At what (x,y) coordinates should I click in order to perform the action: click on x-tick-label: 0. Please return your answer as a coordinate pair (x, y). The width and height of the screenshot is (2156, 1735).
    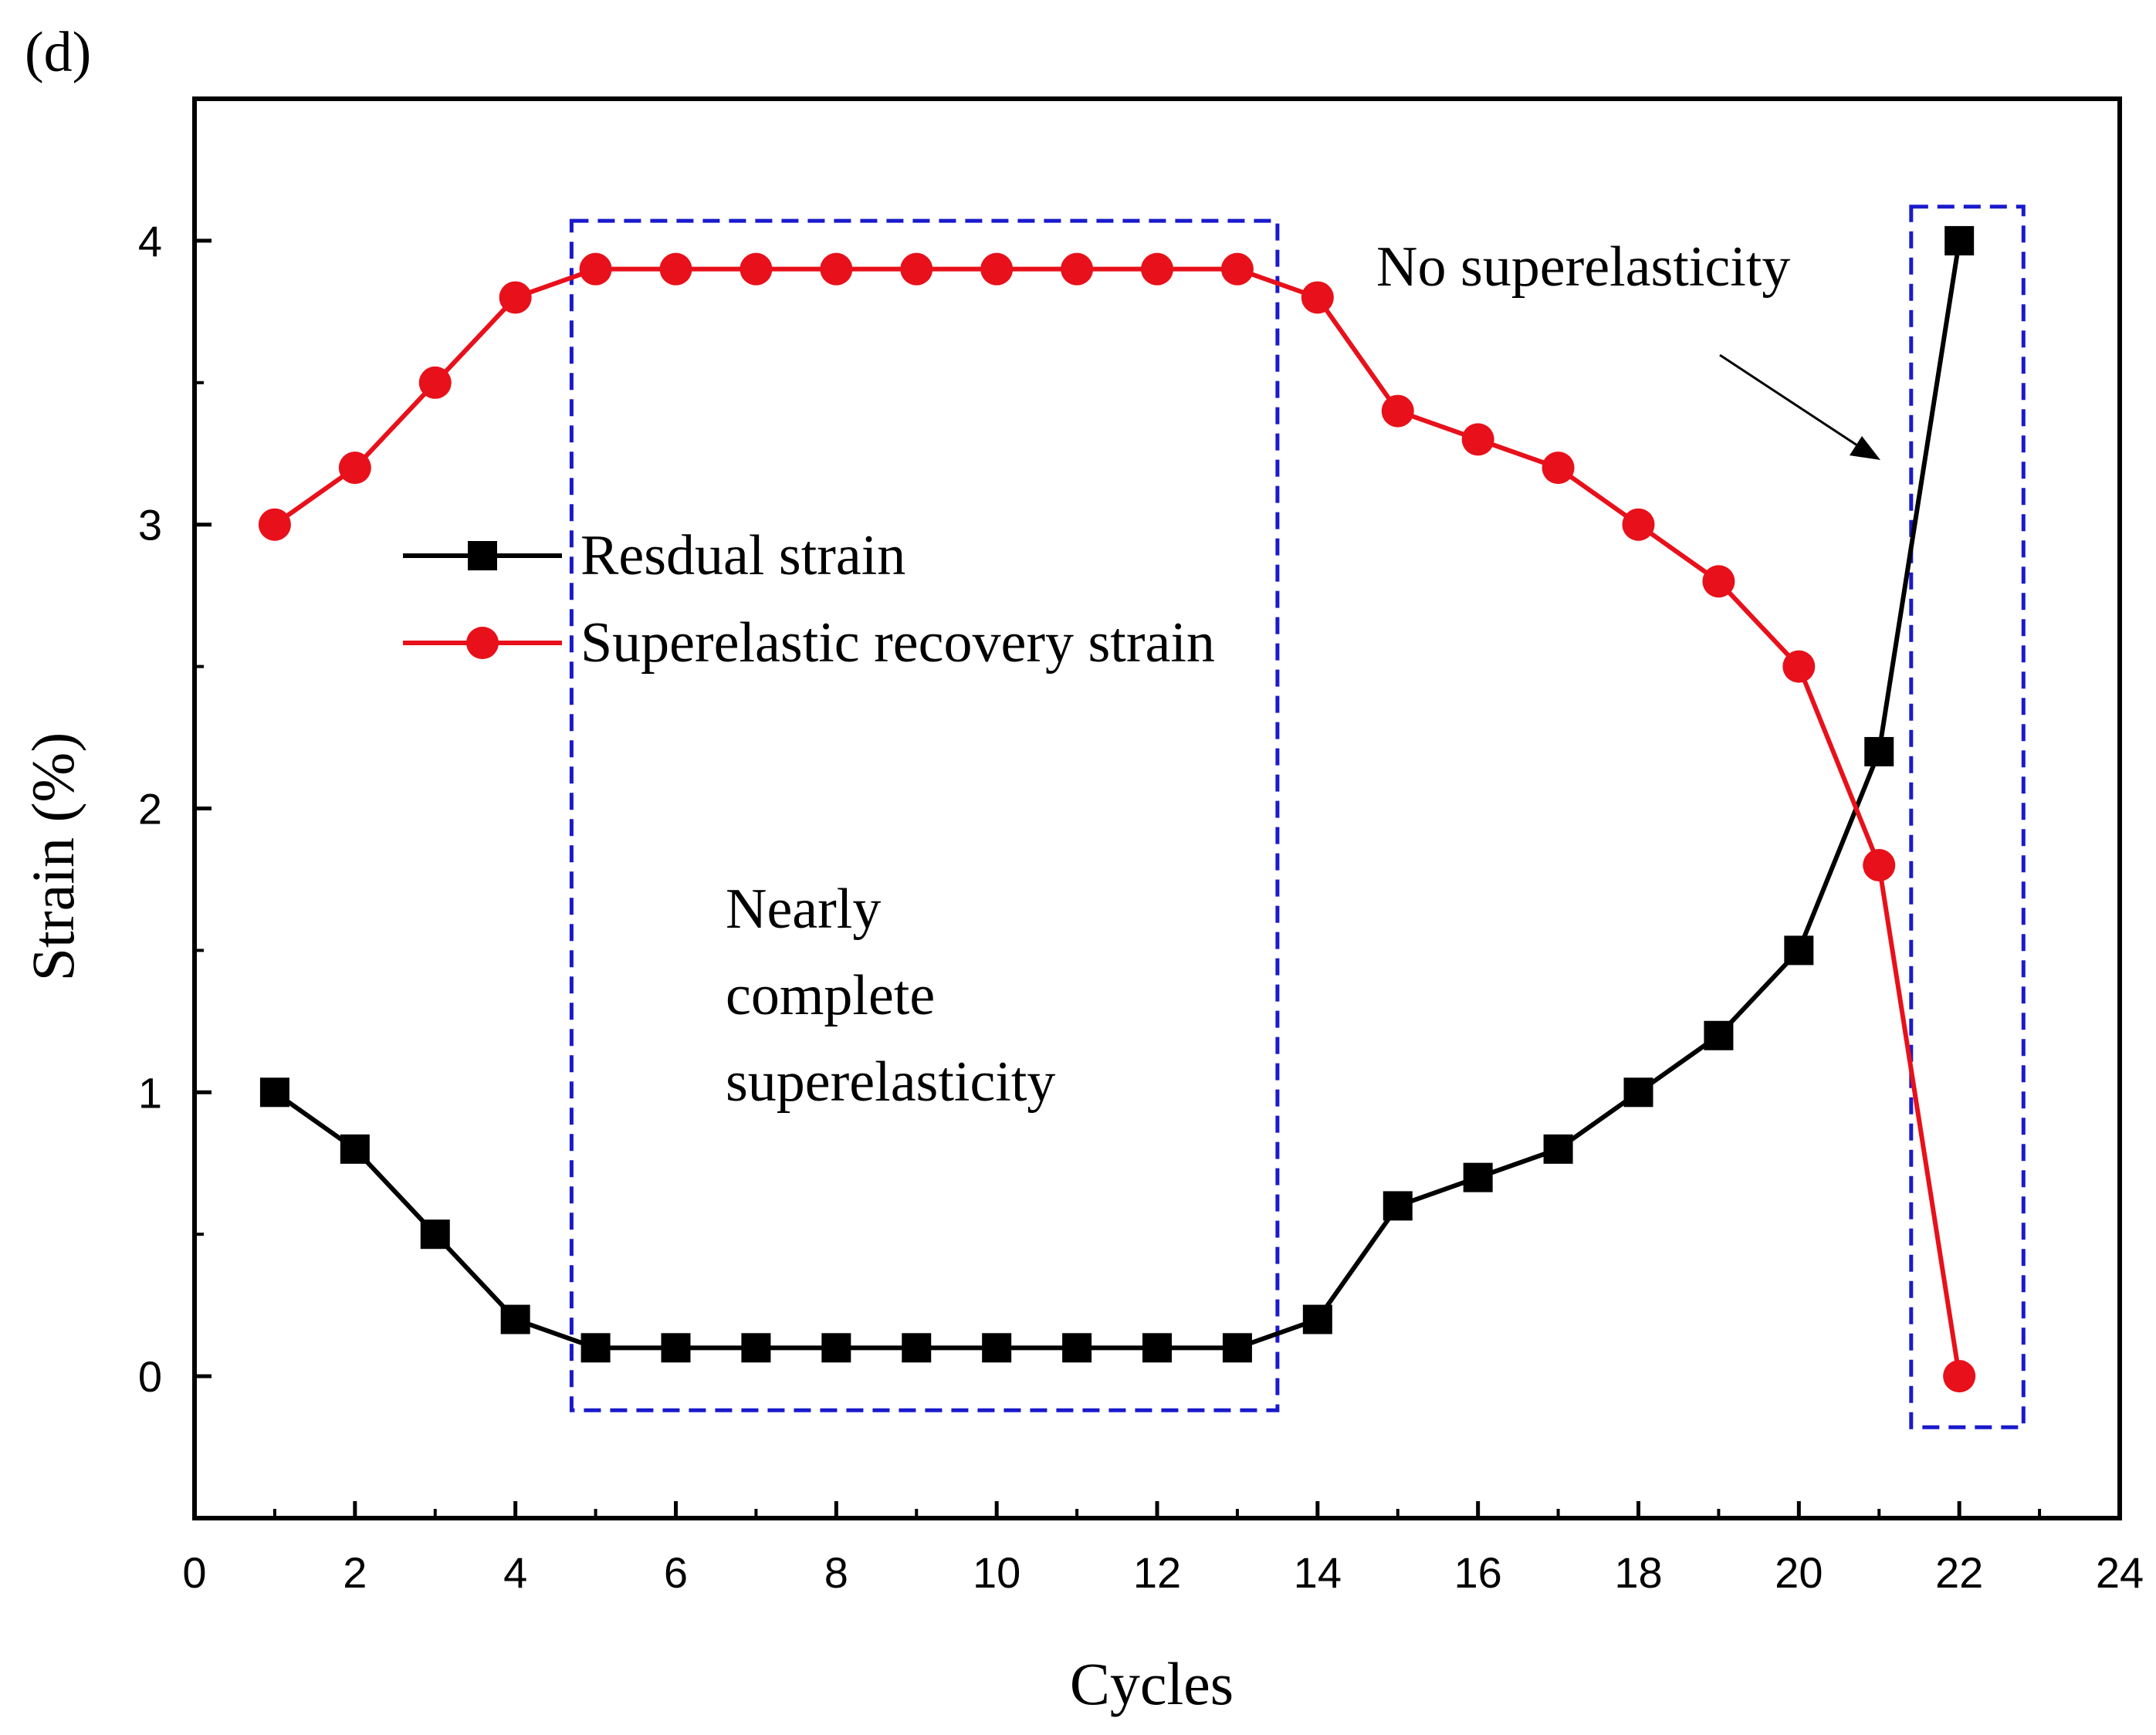
    Looking at the image, I should click on (194, 1573).